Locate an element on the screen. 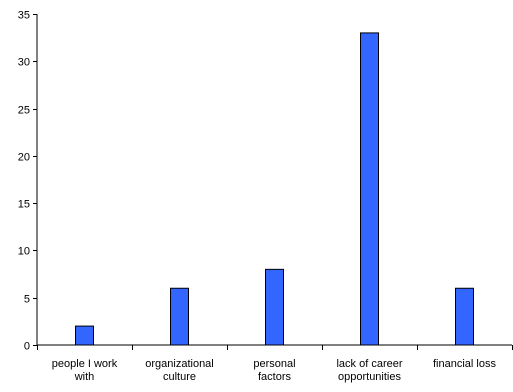  x-tick-label: lack of career is located at coordinates (369, 364).